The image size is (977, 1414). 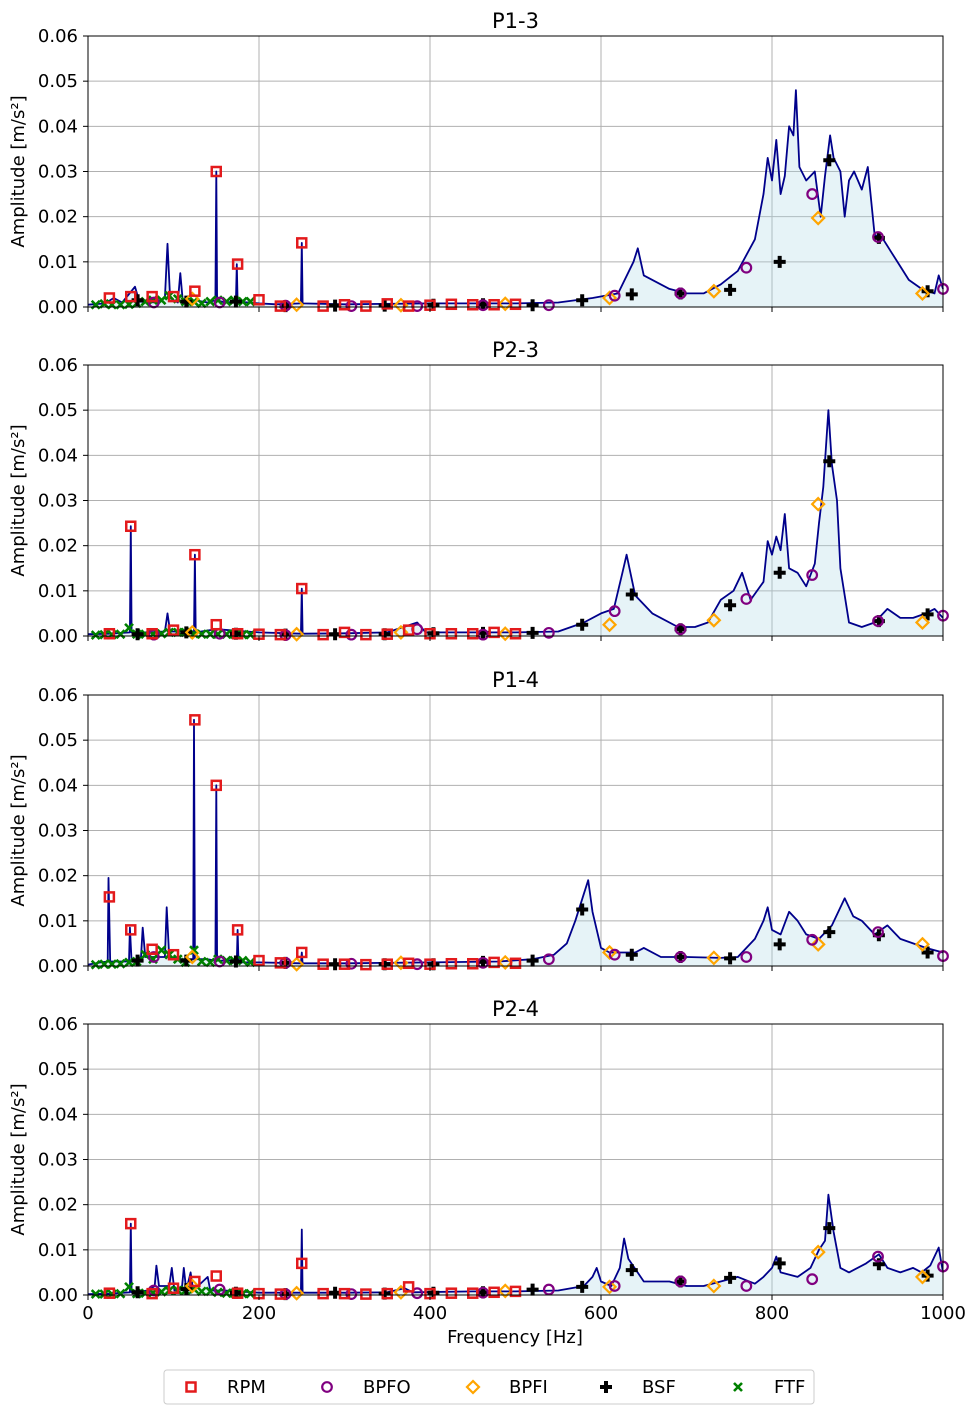 What do you see at coordinates (225, 1387) in the screenshot?
I see `legend-item-rpm: RPM` at bounding box center [225, 1387].